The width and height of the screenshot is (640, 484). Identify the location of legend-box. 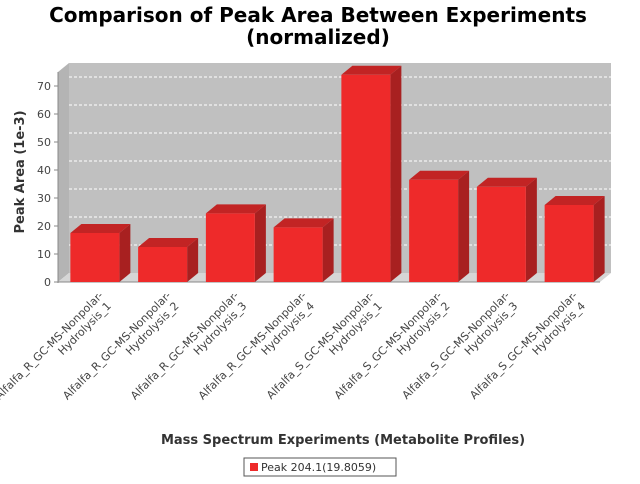
(320, 467).